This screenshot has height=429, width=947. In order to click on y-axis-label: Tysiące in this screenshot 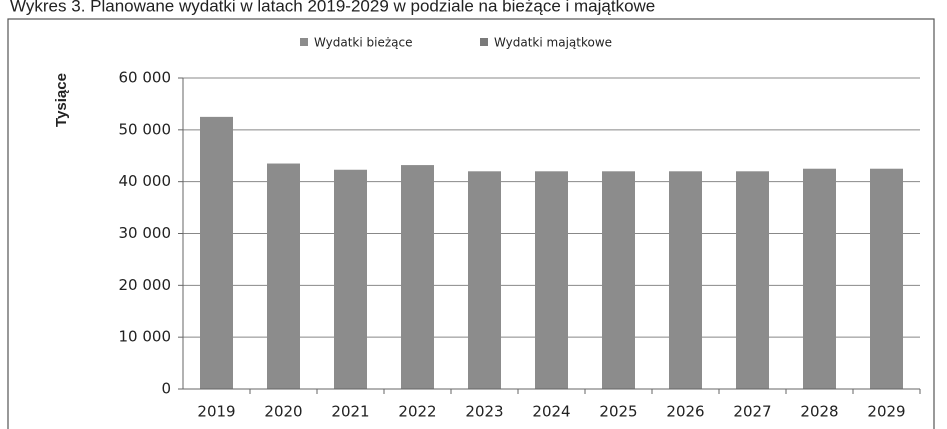, I will do `click(61, 100)`.